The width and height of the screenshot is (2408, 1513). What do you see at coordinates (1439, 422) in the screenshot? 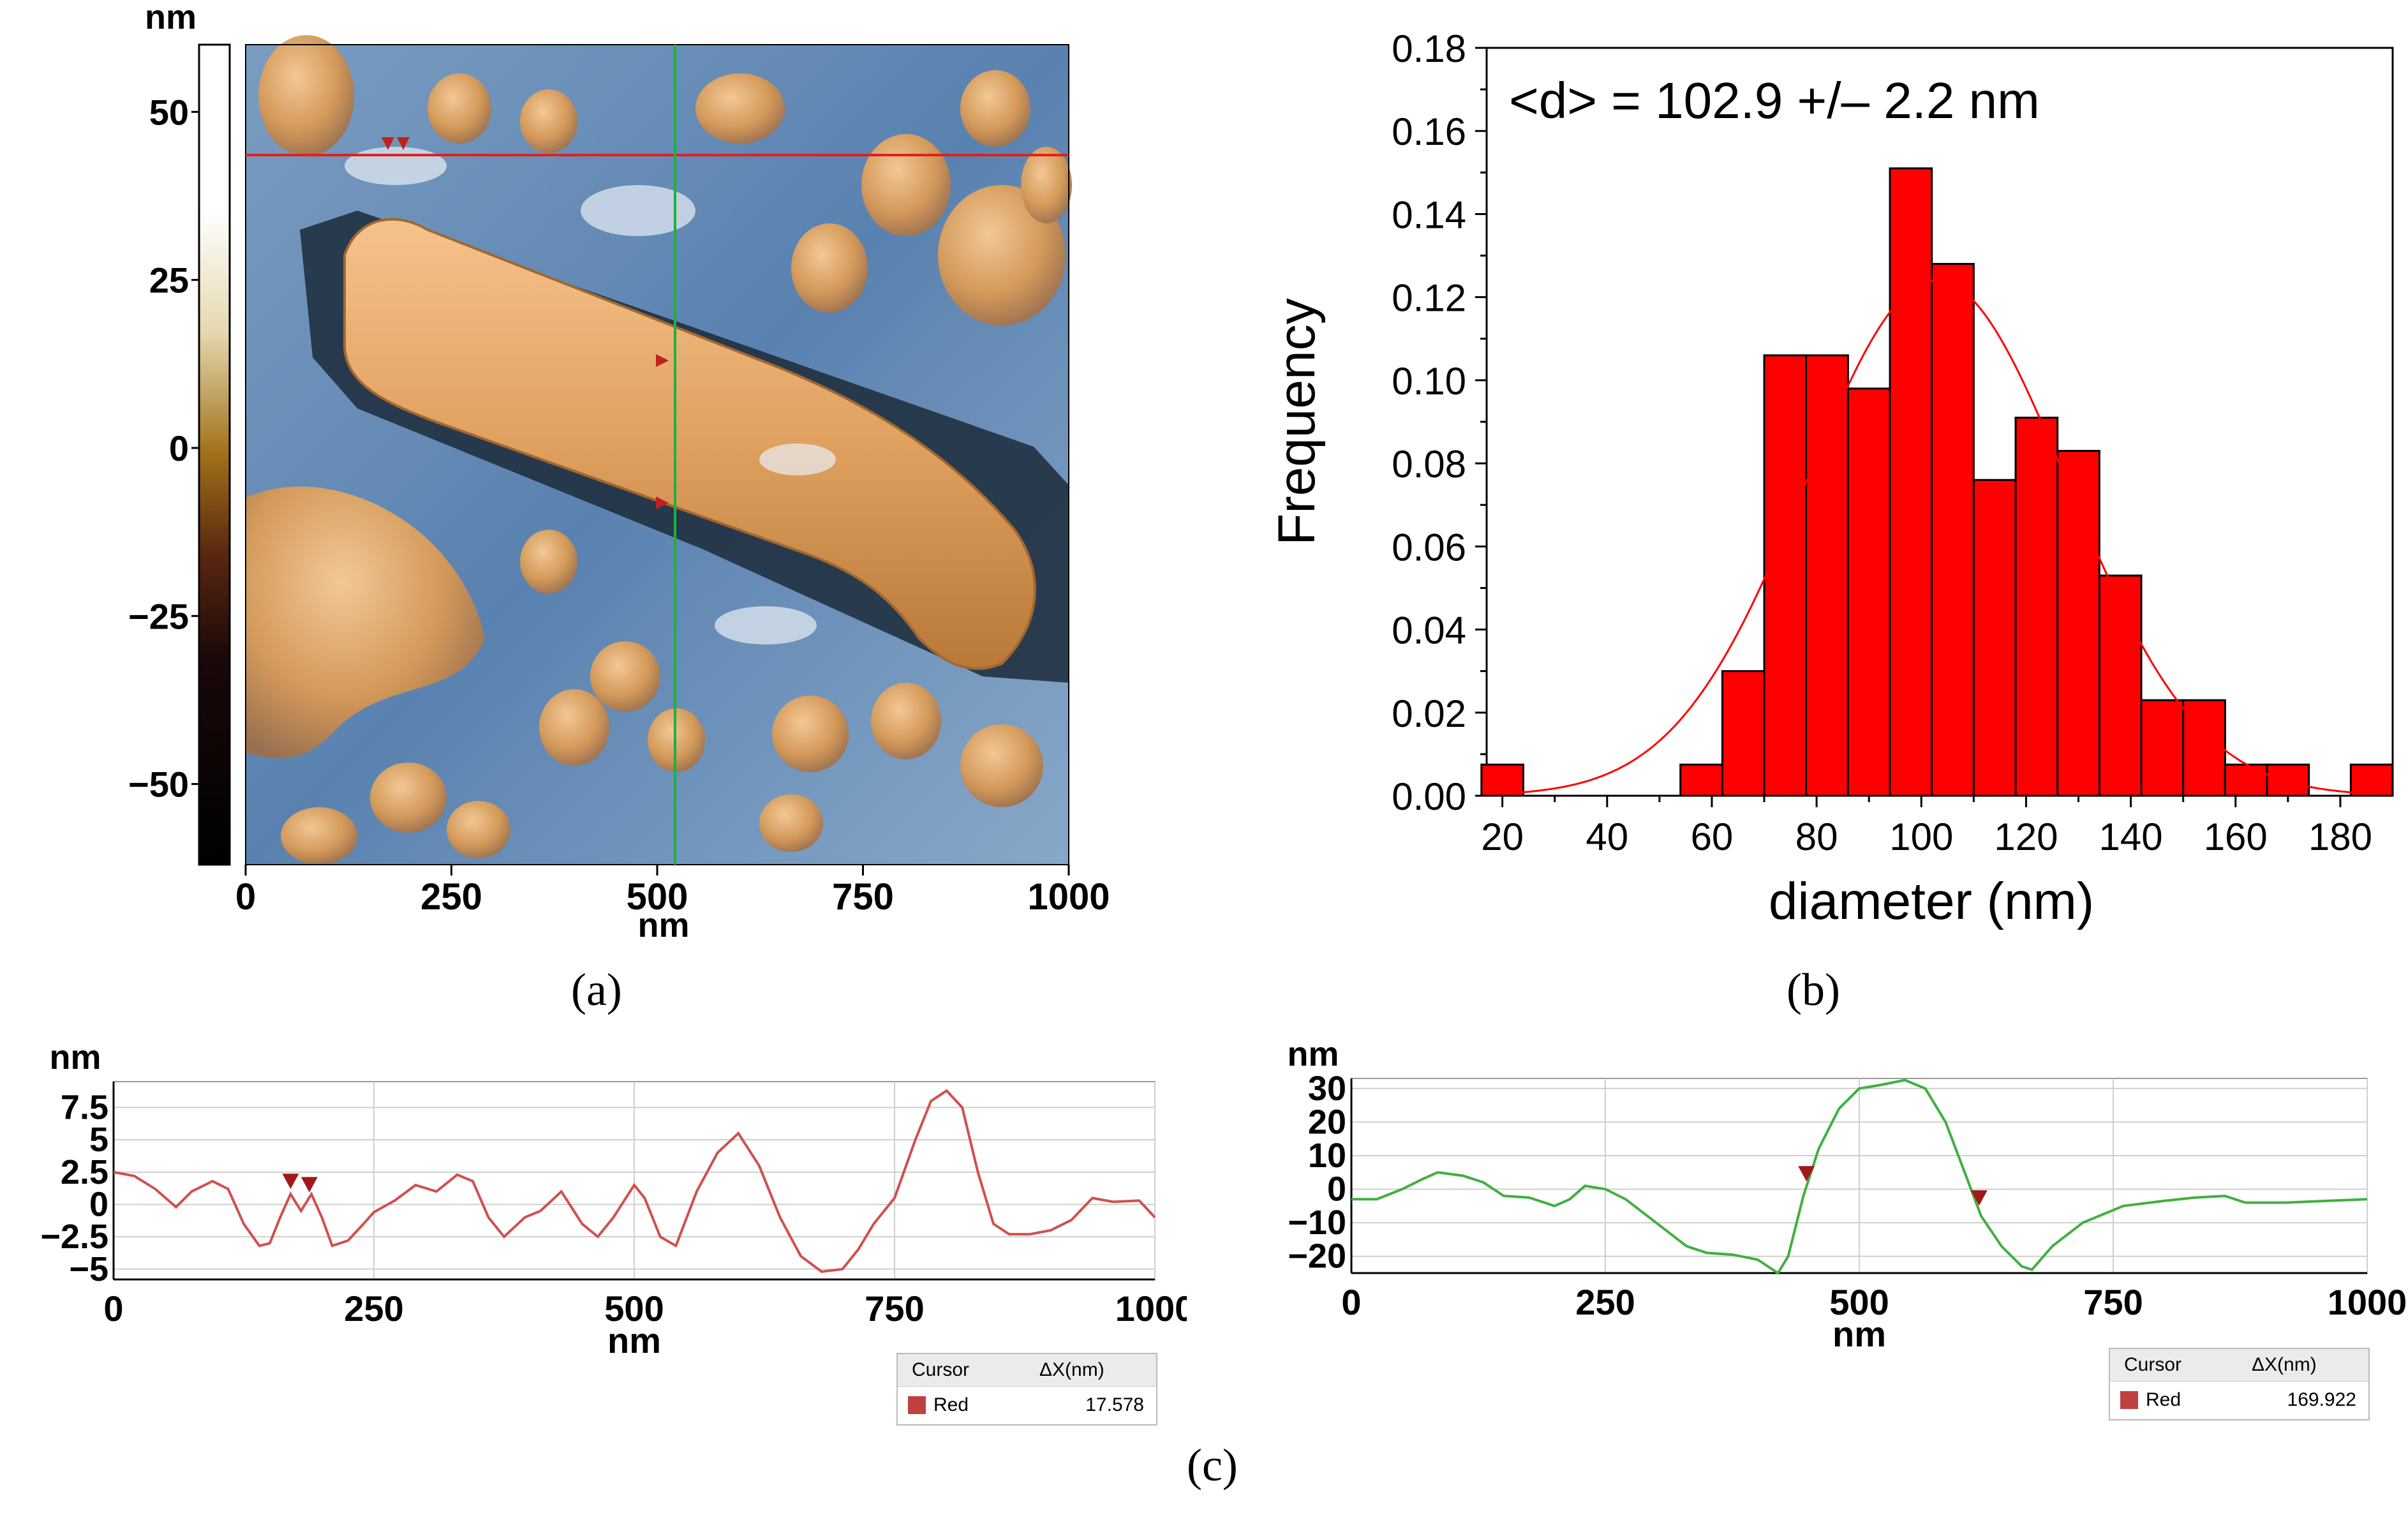
I see `y-axis-ticks: 0.00 0.02 0.04 0.06 0.08 0.10 0.12 0.14 0.16 0.18` at bounding box center [1439, 422].